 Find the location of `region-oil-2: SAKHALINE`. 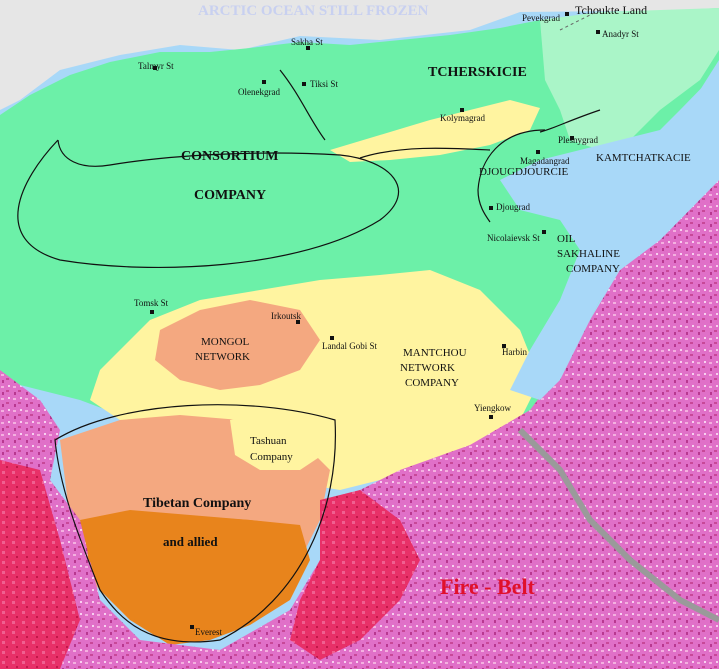

region-oil-2: SAKHALINE is located at coordinates (588, 254).